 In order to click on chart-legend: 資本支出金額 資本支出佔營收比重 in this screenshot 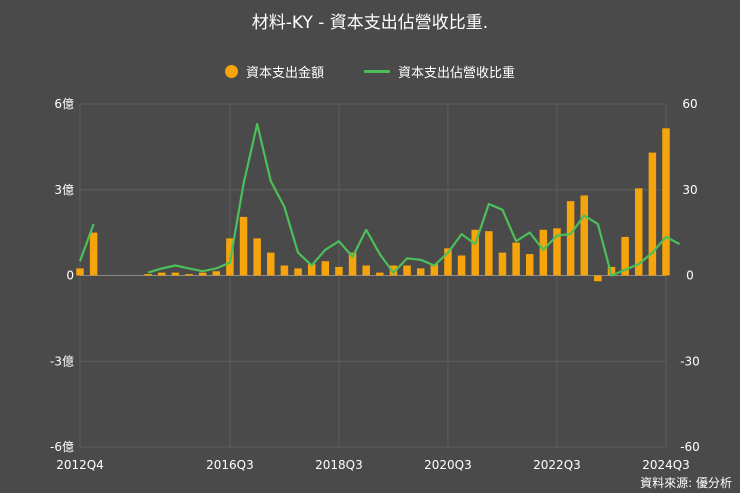, I will do `click(370, 71)`.